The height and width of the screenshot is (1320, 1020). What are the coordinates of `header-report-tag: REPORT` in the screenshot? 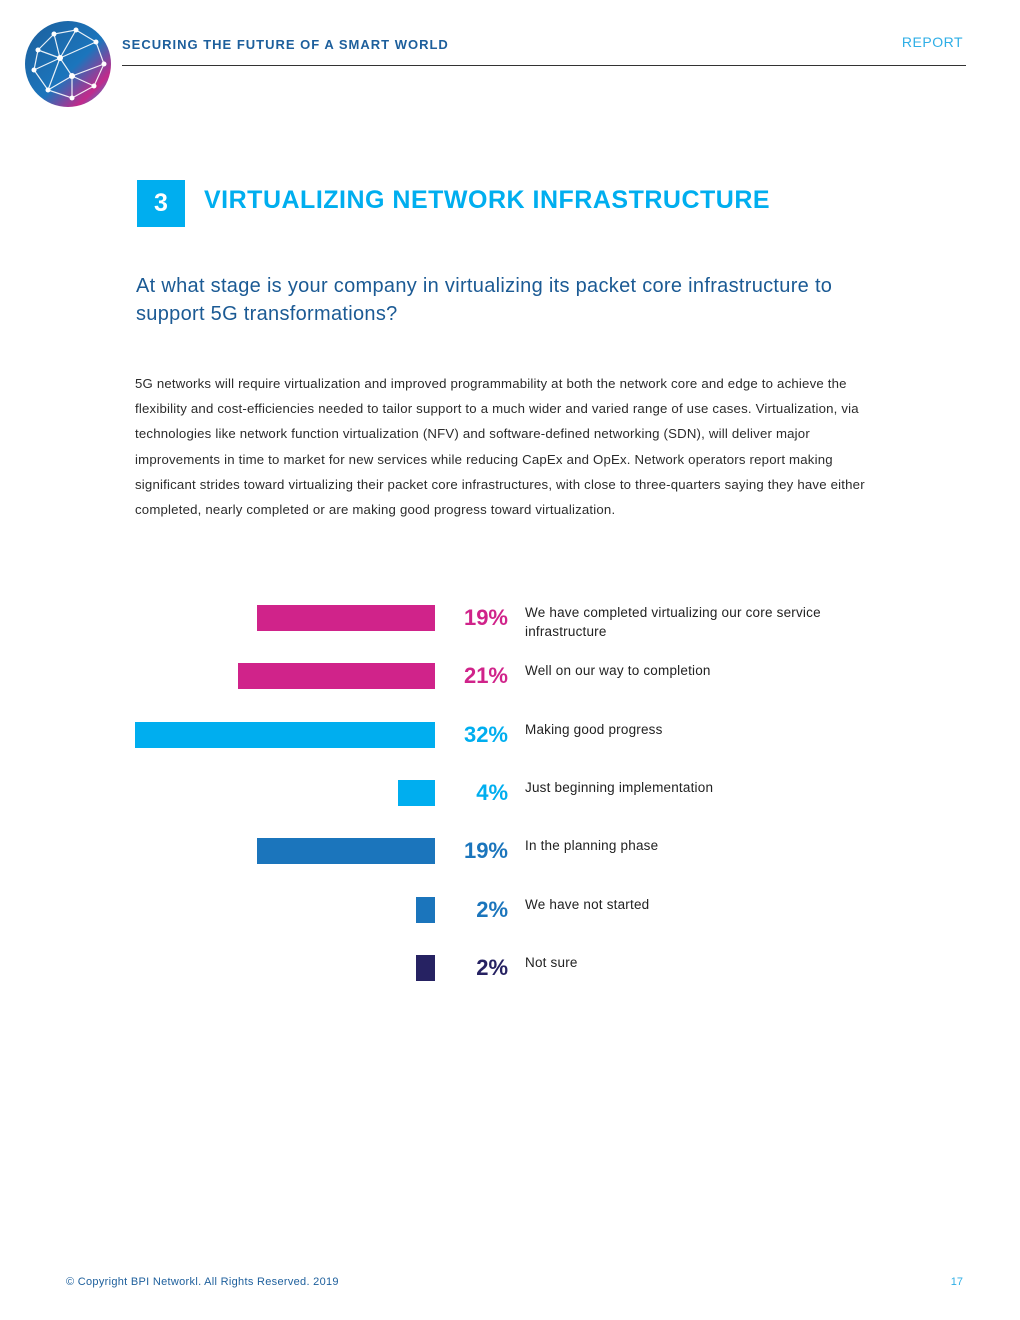 It's located at (932, 42).